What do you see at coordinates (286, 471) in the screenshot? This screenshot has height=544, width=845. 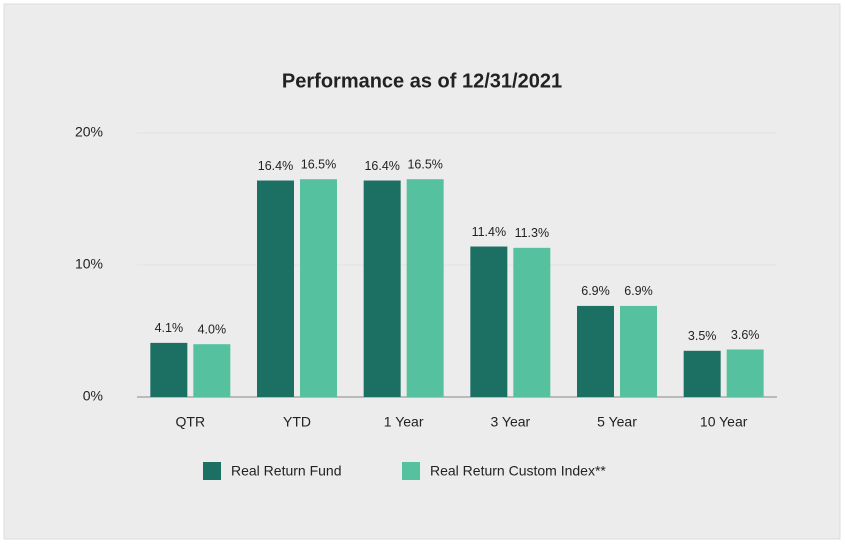 I see `legend-label: Real Return Fund` at bounding box center [286, 471].